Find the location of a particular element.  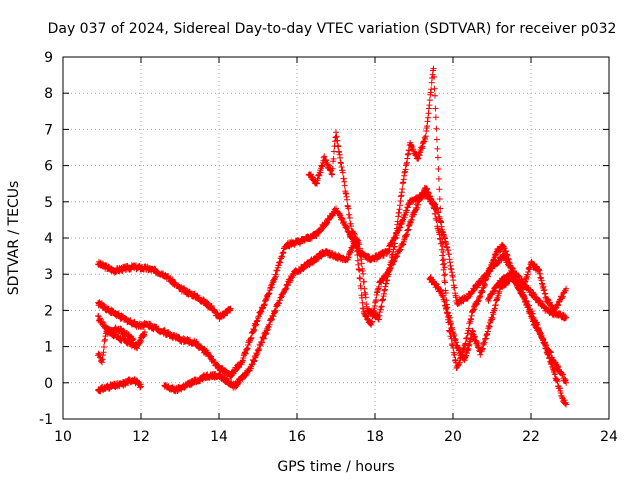

y-tick-label: 7 is located at coordinates (48, 130).